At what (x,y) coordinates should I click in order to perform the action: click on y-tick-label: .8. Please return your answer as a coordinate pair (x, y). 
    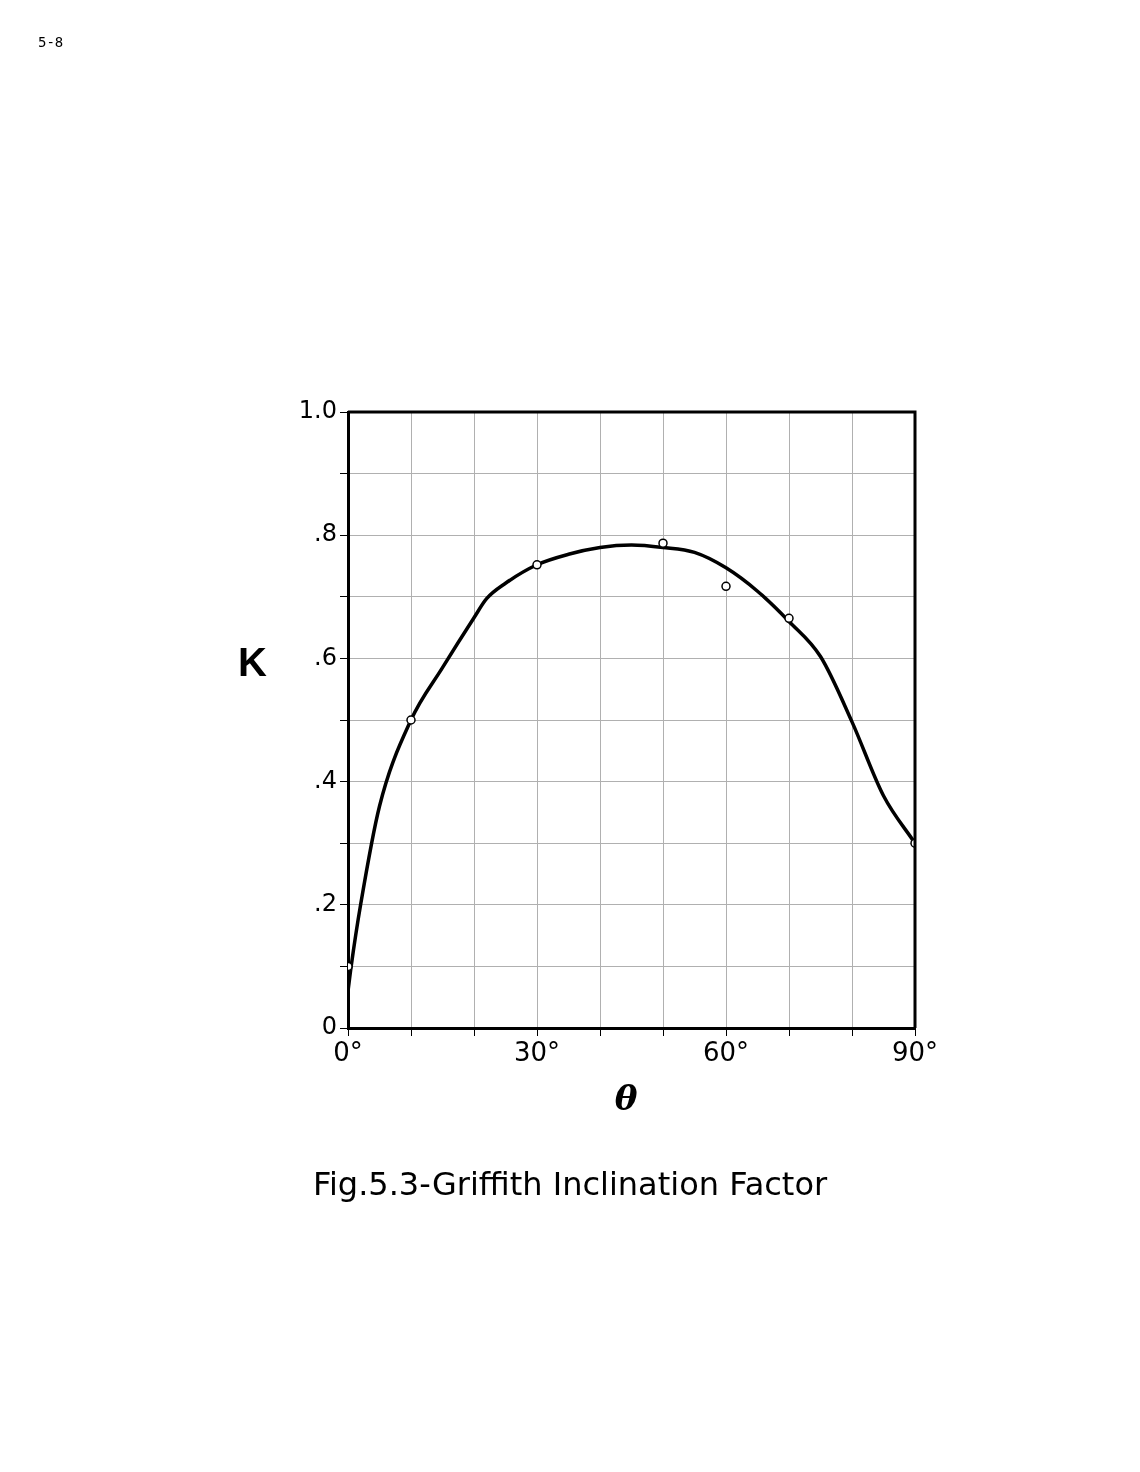
    Looking at the image, I should click on (325, 533).